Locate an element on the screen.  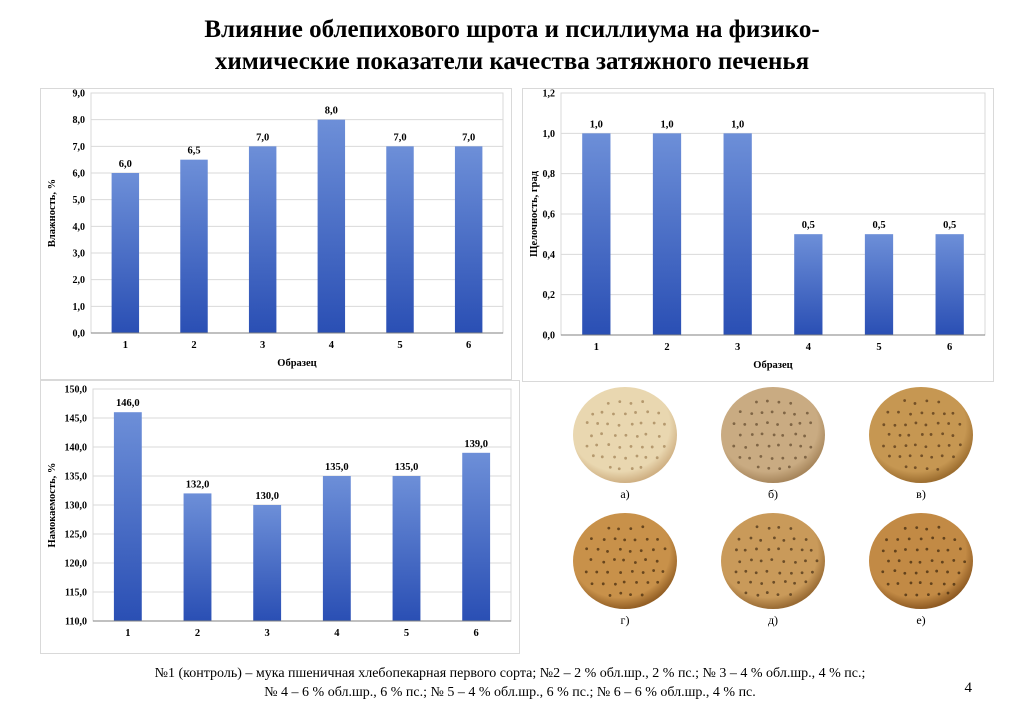
wettability-data-label: 132,0 is located at coordinates (198, 484).